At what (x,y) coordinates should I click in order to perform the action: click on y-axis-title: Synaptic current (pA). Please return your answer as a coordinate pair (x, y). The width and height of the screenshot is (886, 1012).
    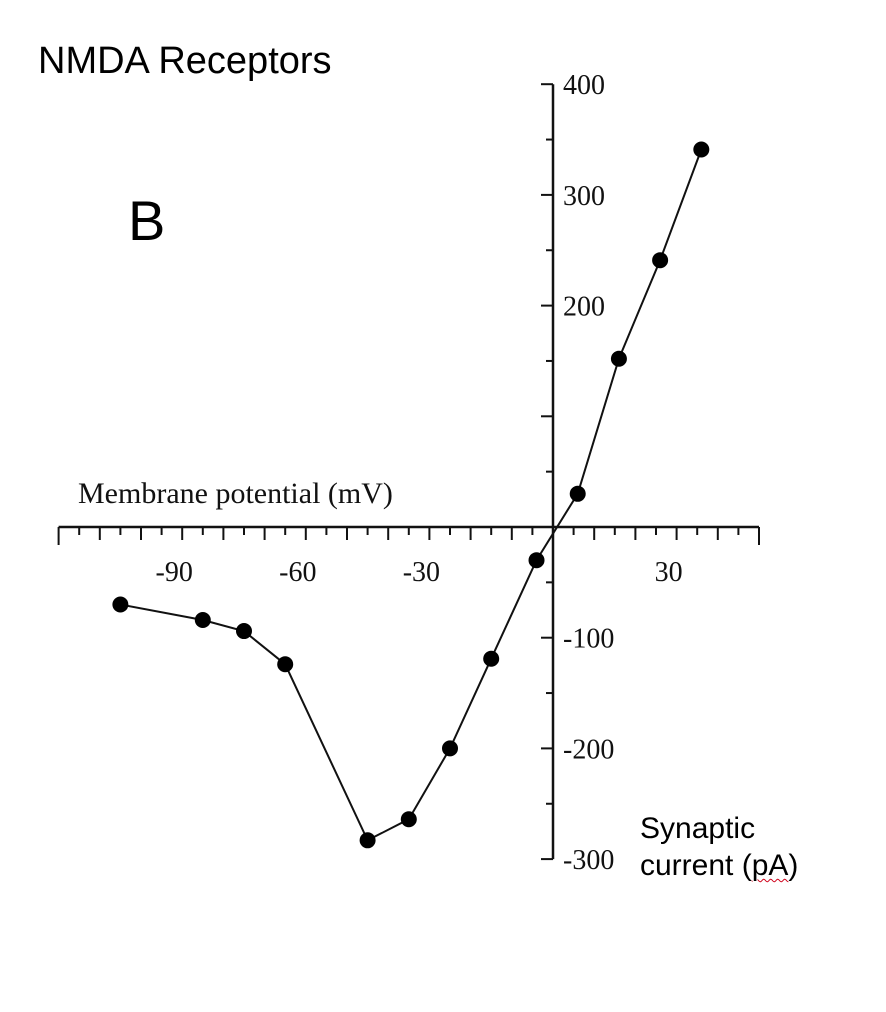
    Looking at the image, I should click on (719, 847).